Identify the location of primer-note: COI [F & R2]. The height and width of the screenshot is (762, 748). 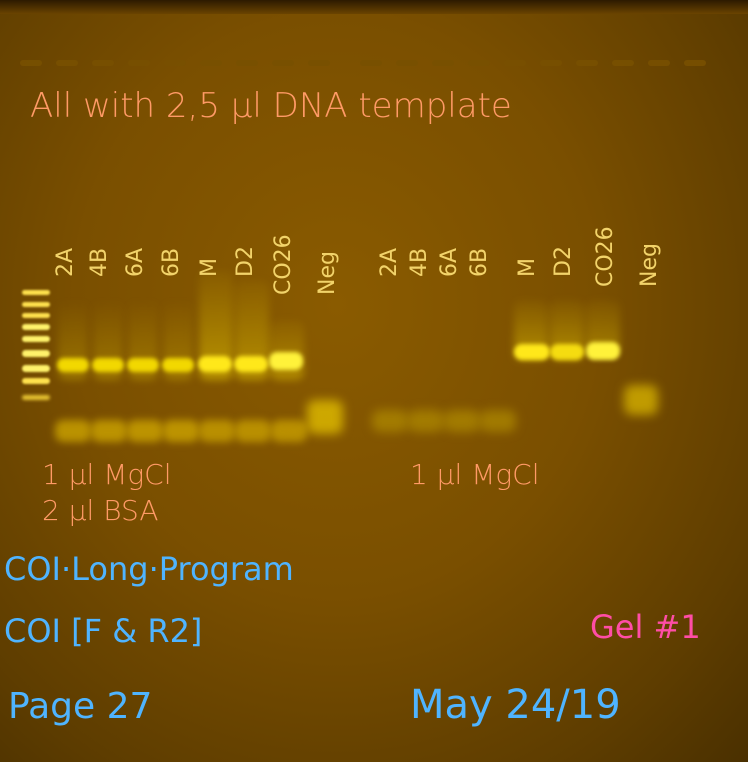
(103, 631).